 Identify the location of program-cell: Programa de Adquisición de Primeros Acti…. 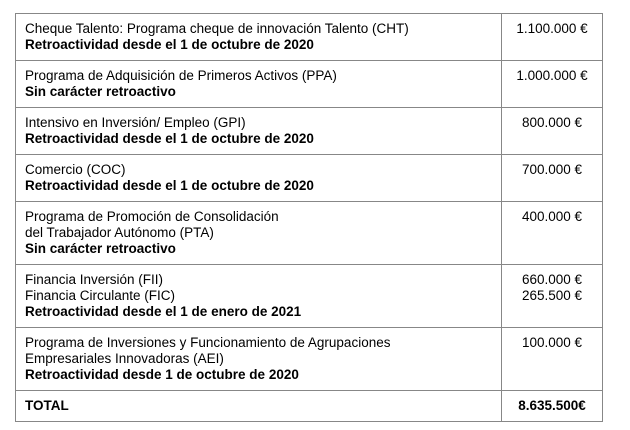
(258, 84).